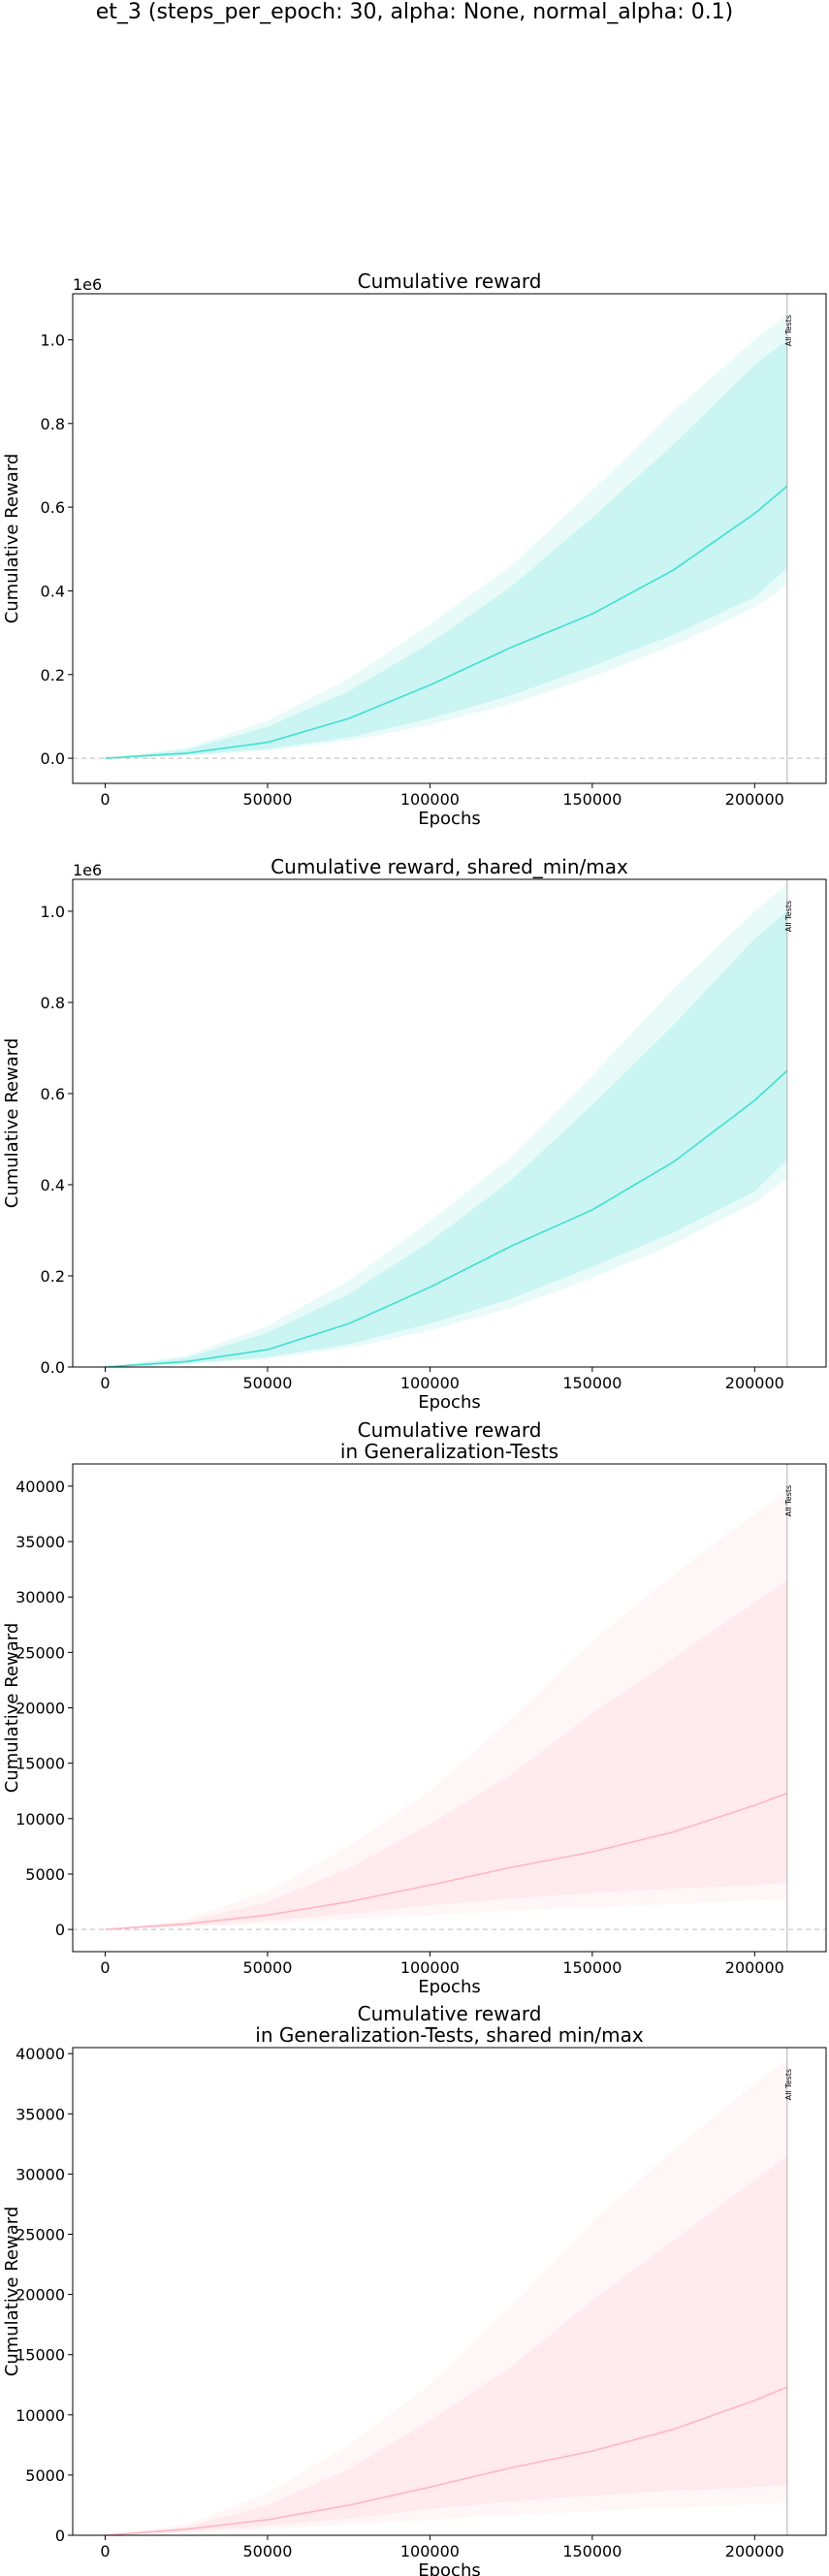 Image resolution: width=829 pixels, height=2576 pixels. What do you see at coordinates (449, 867) in the screenshot?
I see `chart-title: Cumulative reward, shared_min/max` at bounding box center [449, 867].